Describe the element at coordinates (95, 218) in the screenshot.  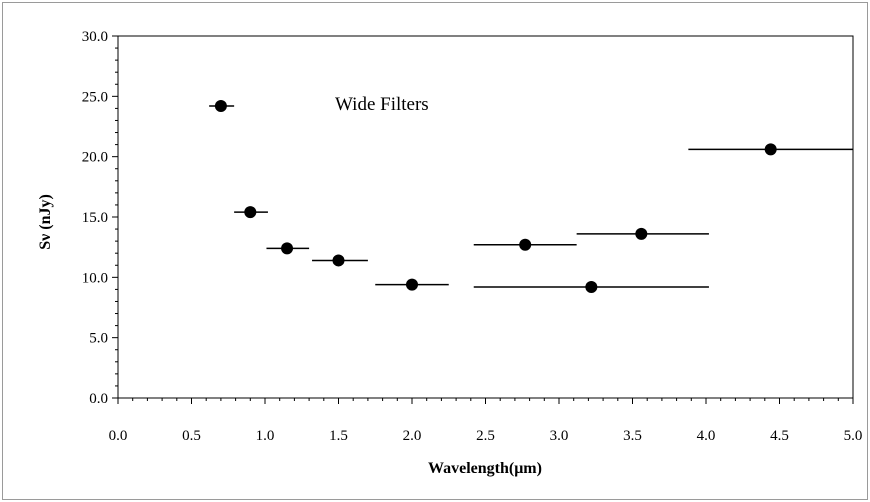
I see `y-tick-label: 15.0` at that location.